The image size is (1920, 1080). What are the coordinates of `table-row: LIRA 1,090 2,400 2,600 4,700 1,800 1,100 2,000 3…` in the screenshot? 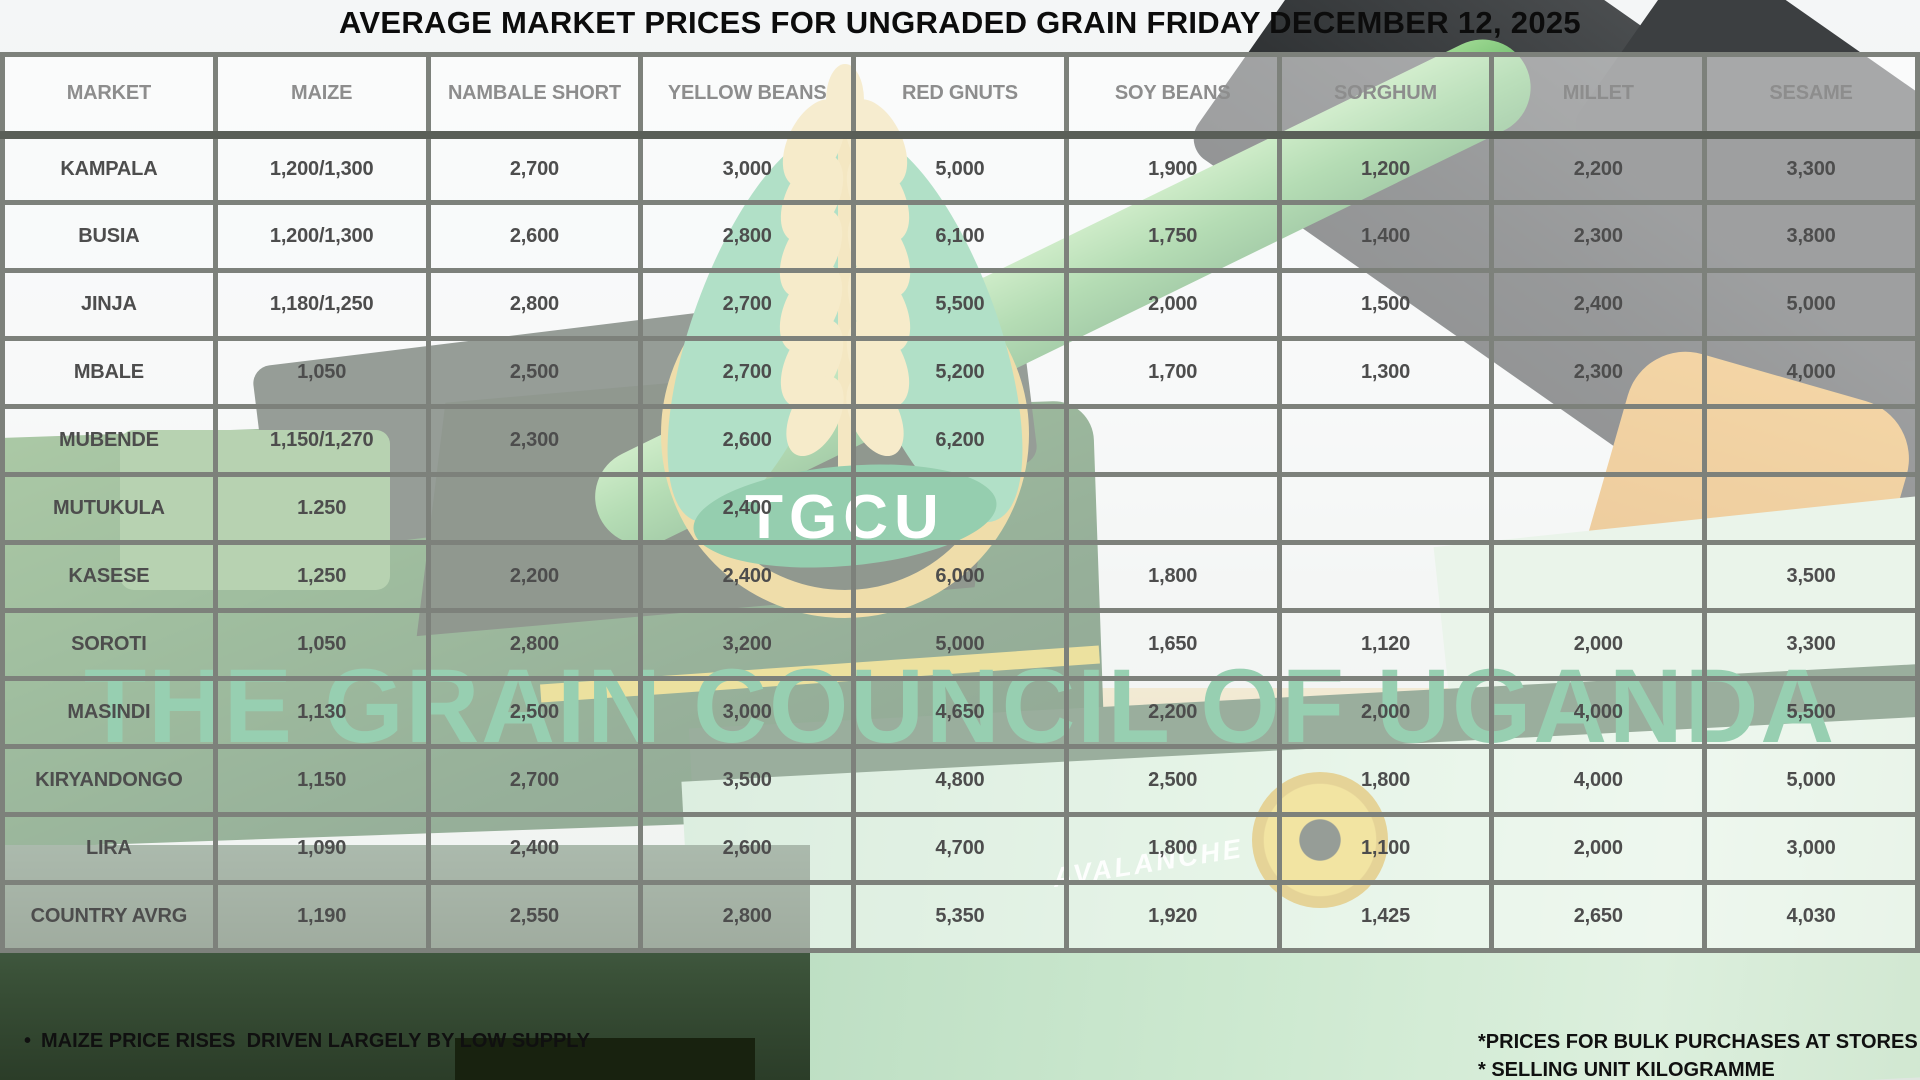 It's located at (960, 848).